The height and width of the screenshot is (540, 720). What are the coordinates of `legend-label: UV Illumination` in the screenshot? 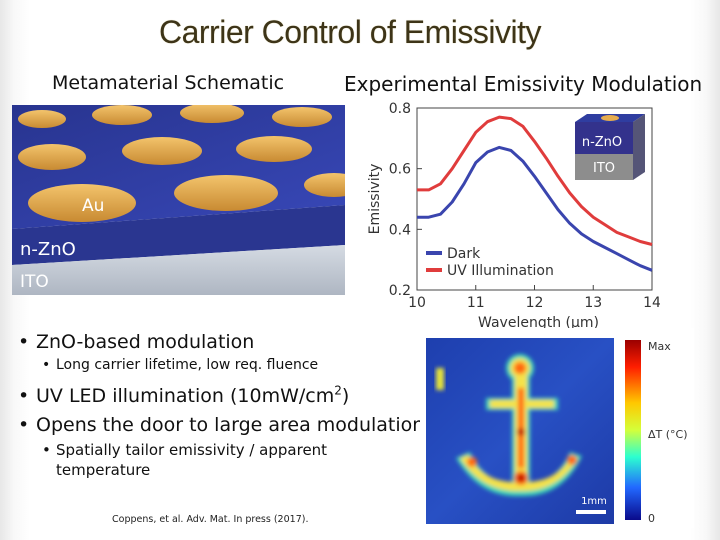 It's located at (500, 271).